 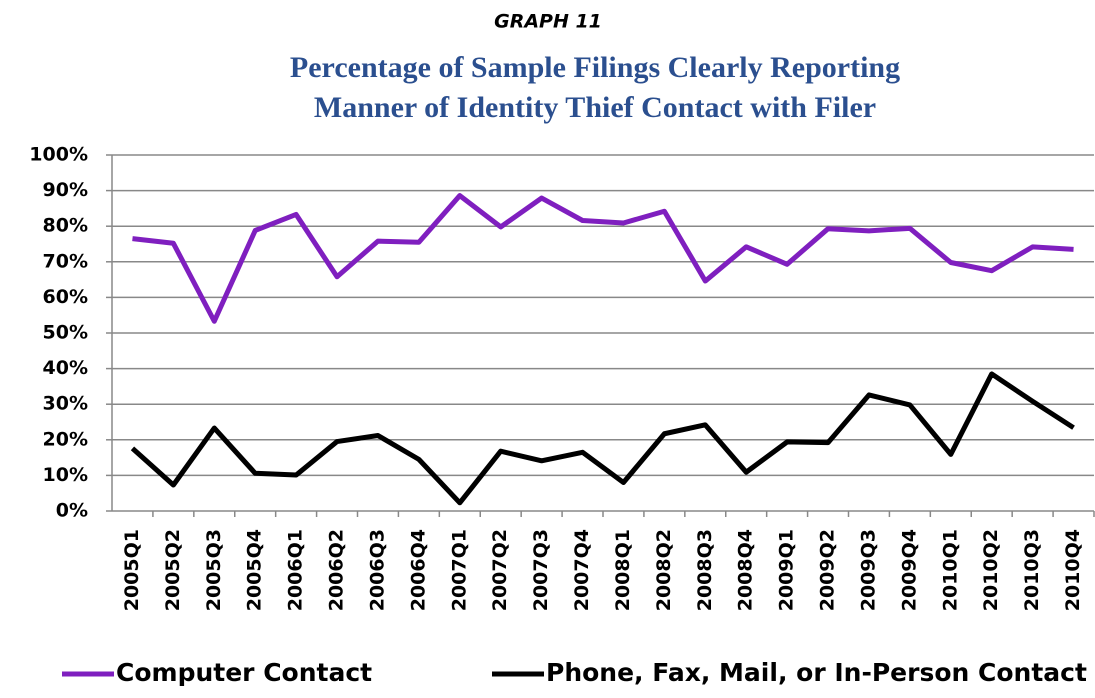 I want to click on x-tick-label: 2008Q2, so click(x=664, y=570).